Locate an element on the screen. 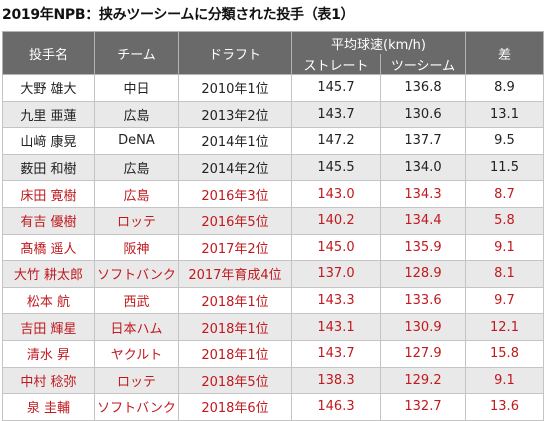 Image resolution: width=545 pixels, height=421 pixels. cell-name: 清水 昇 is located at coordinates (48, 353).